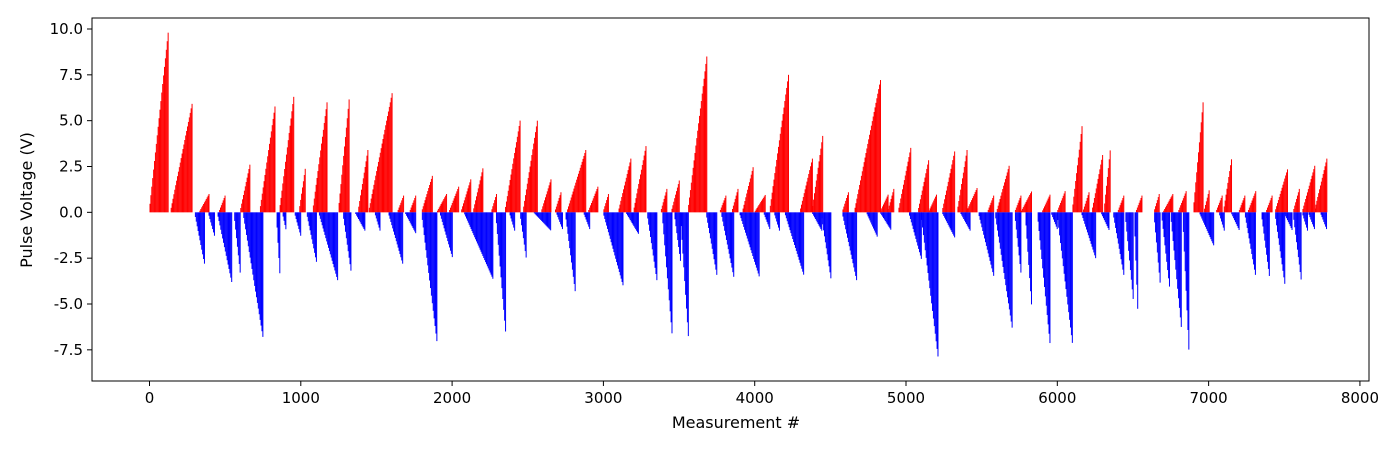  I want to click on x-tick-label: 3000, so click(603, 398).